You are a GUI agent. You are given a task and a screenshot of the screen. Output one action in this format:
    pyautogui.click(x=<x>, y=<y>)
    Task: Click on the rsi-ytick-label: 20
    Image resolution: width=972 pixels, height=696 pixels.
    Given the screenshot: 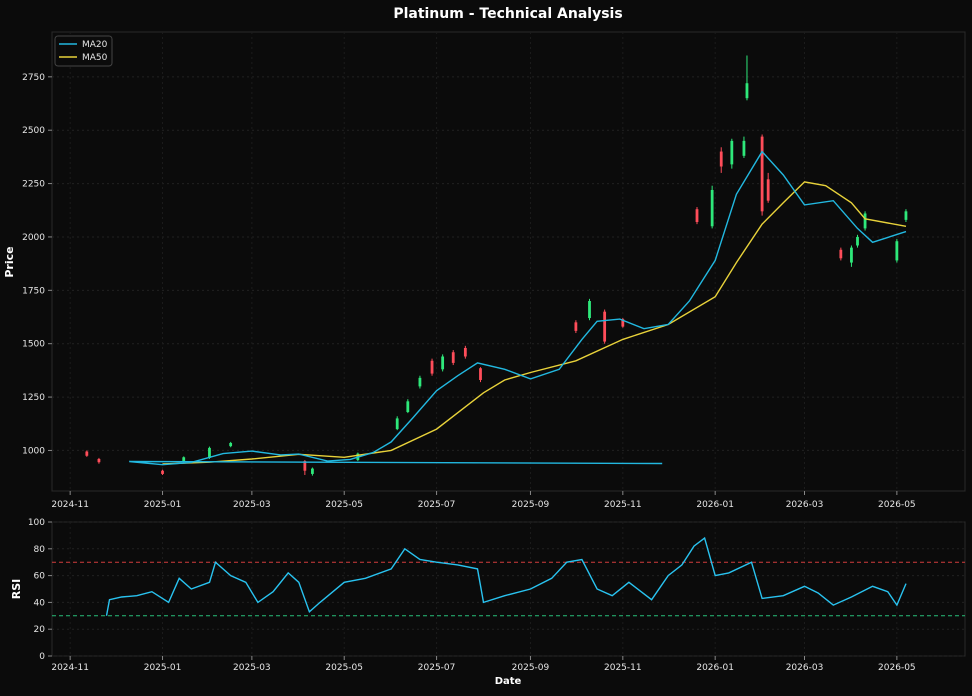 What is the action you would take?
    pyautogui.click(x=40, y=630)
    